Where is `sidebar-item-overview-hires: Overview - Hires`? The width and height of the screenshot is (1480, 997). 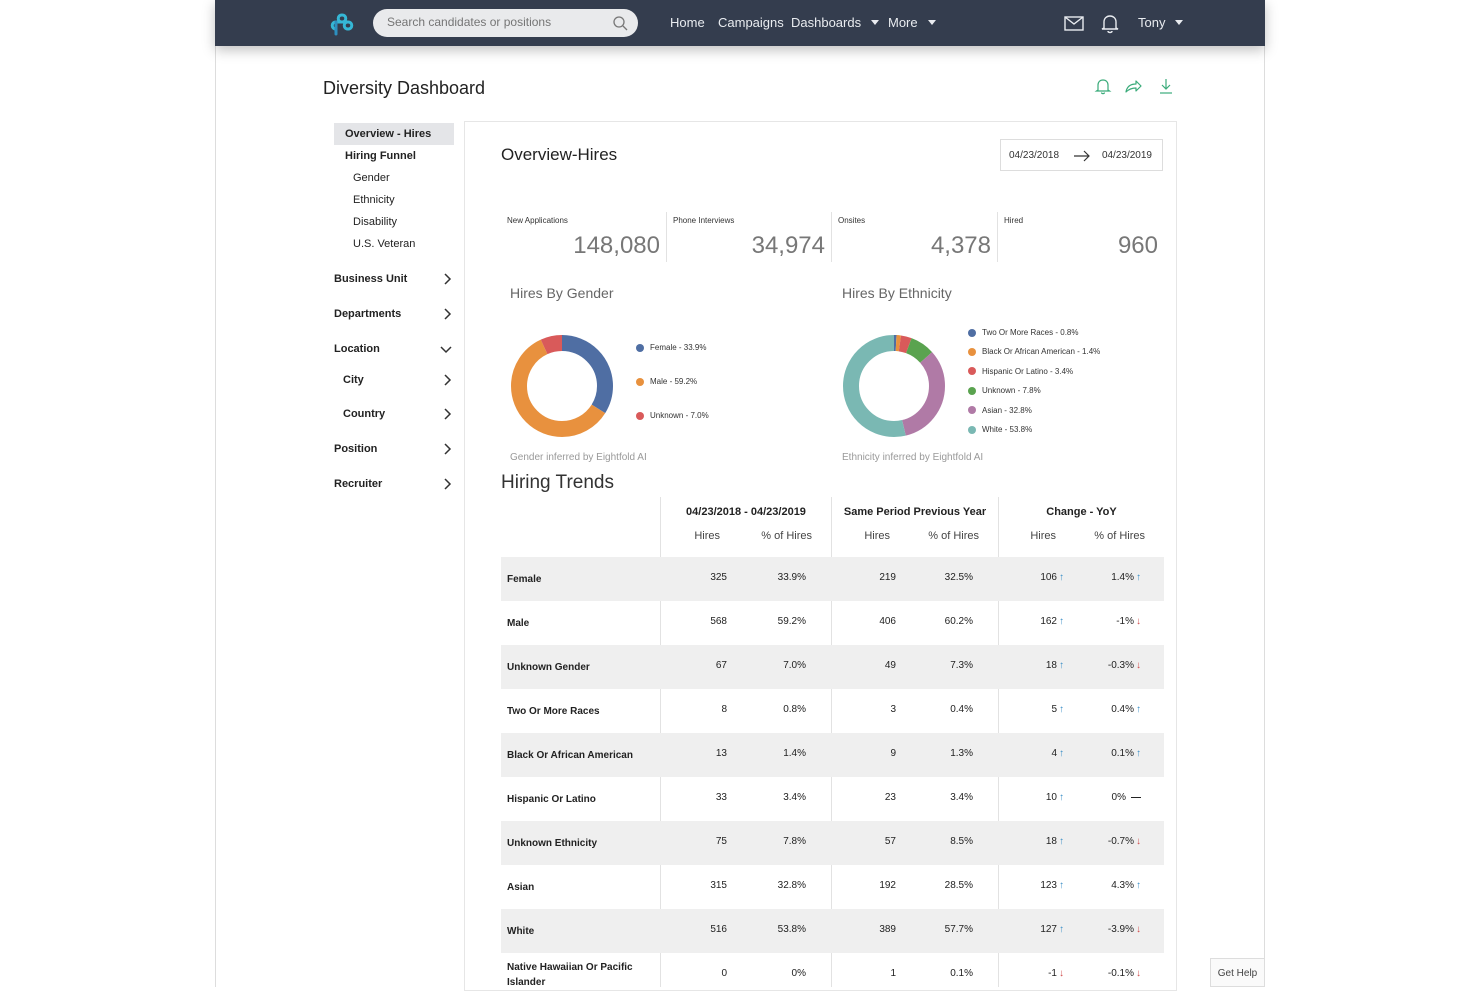
sidebar-item-overview-hires: Overview - Hires is located at coordinates (394, 134).